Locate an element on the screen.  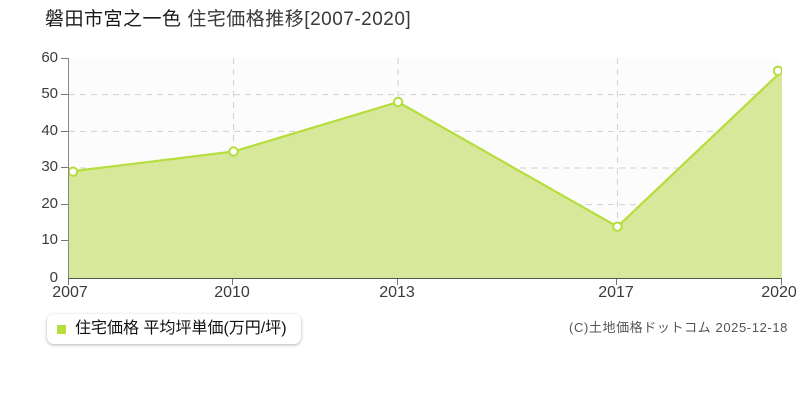
x-axis-label-2017: 2017 is located at coordinates (616, 292).